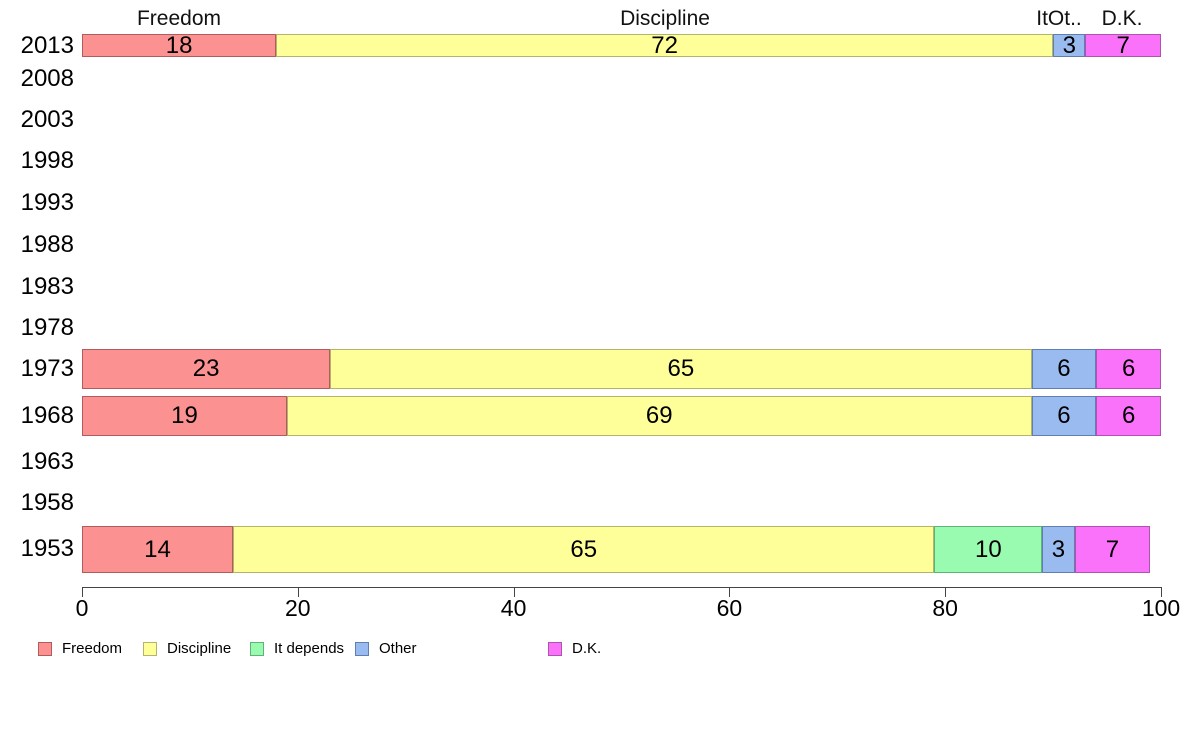  Describe the element at coordinates (621, 587) in the screenshot. I see `x-axis-line` at that location.